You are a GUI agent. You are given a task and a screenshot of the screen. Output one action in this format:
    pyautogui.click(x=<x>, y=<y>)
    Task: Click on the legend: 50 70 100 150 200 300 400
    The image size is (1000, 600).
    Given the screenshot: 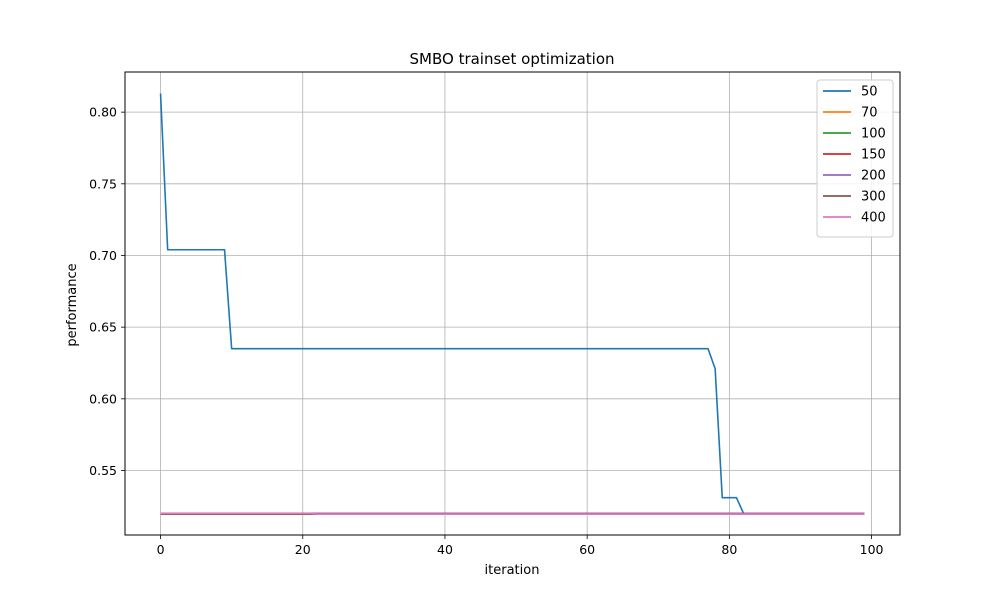 What is the action you would take?
    pyautogui.click(x=855, y=158)
    